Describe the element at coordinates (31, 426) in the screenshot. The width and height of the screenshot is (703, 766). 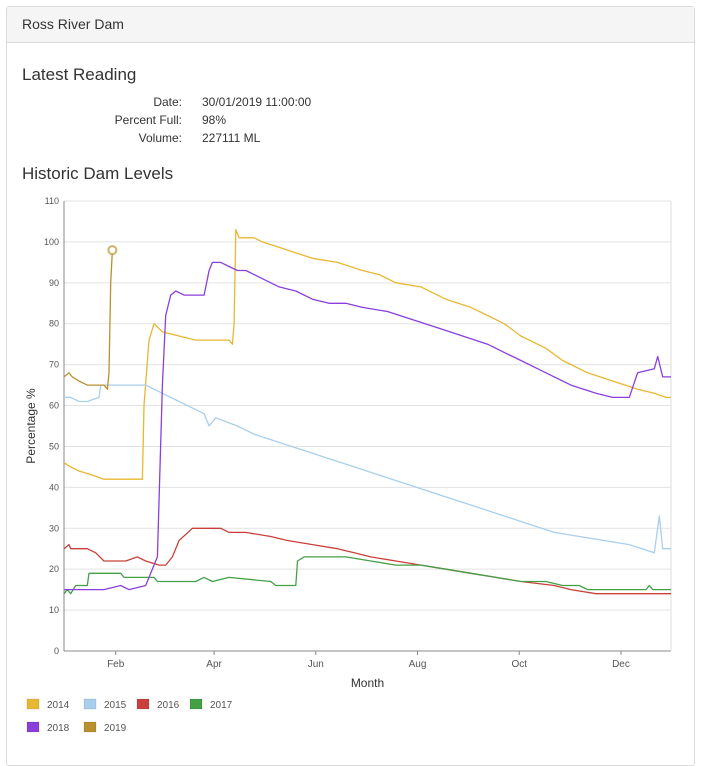
I see `y-axis-title: Percentage %` at that location.